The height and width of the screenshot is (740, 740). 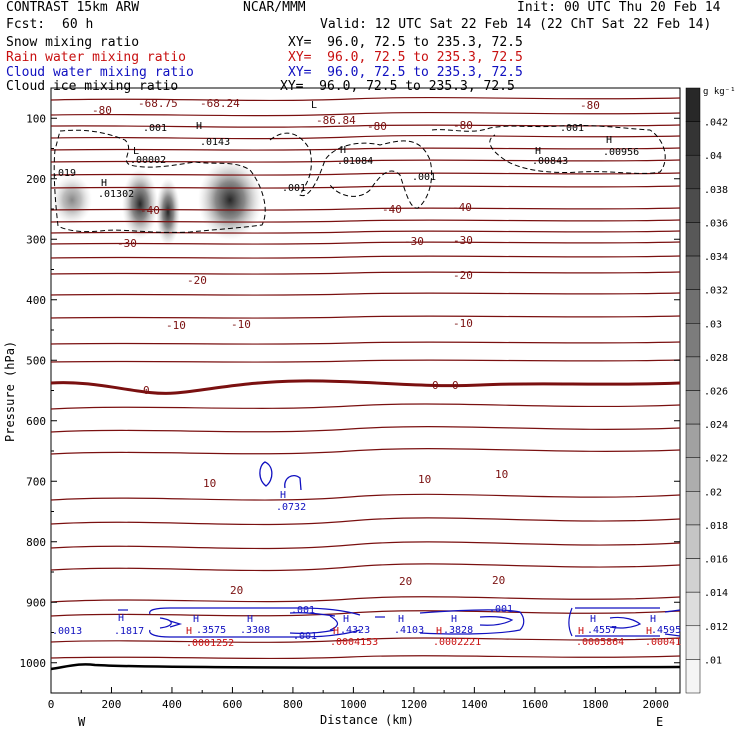 What do you see at coordinates (230, 200) in the screenshot?
I see `snow-blob` at bounding box center [230, 200].